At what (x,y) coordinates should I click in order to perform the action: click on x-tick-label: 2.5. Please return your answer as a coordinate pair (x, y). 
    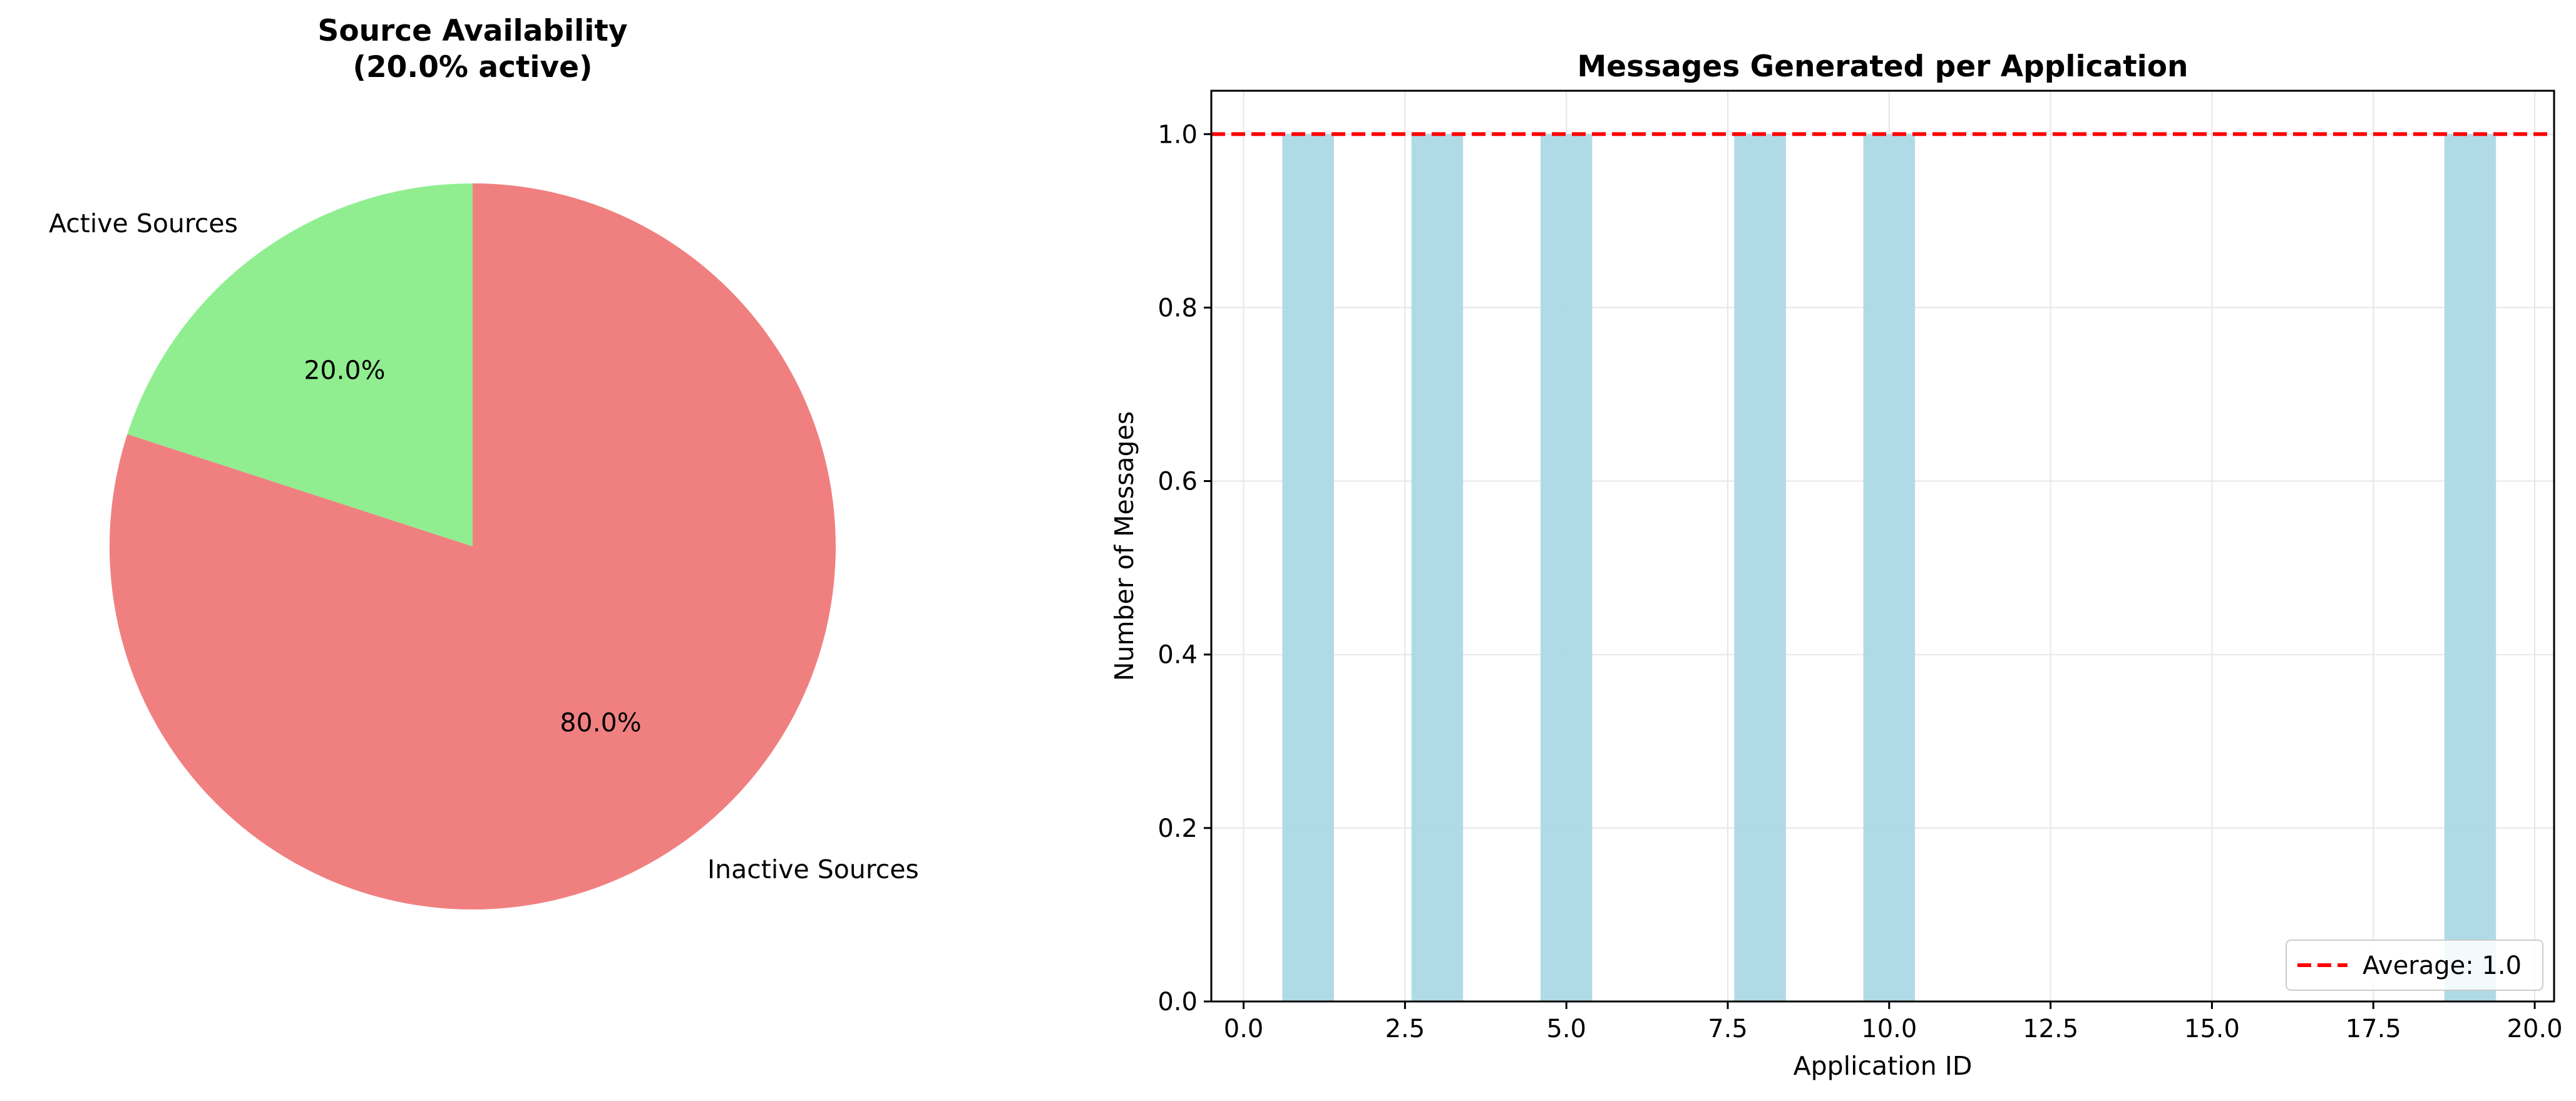
    Looking at the image, I should click on (1405, 1029).